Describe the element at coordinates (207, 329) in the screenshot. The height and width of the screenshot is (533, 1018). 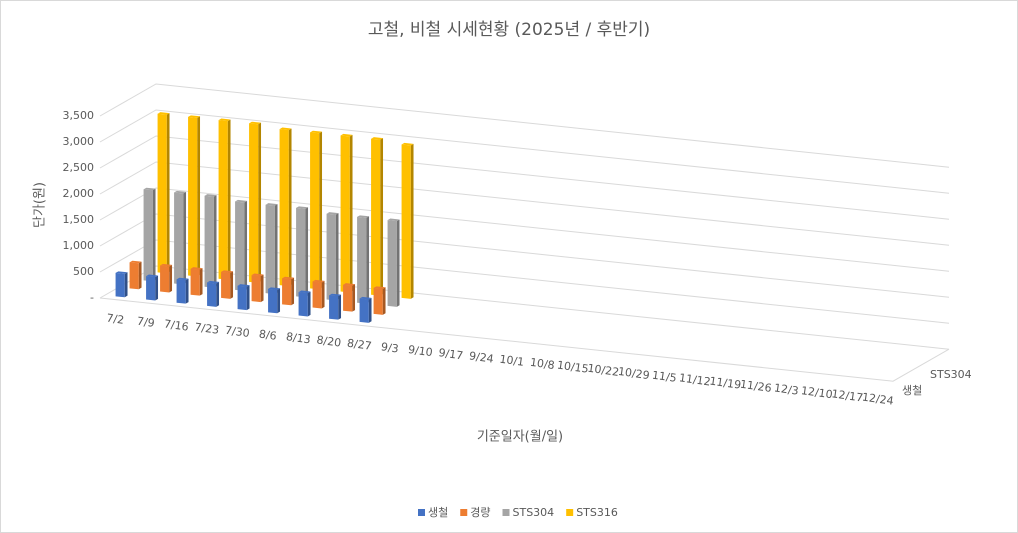
I see `x-tick-label: 7/23` at that location.